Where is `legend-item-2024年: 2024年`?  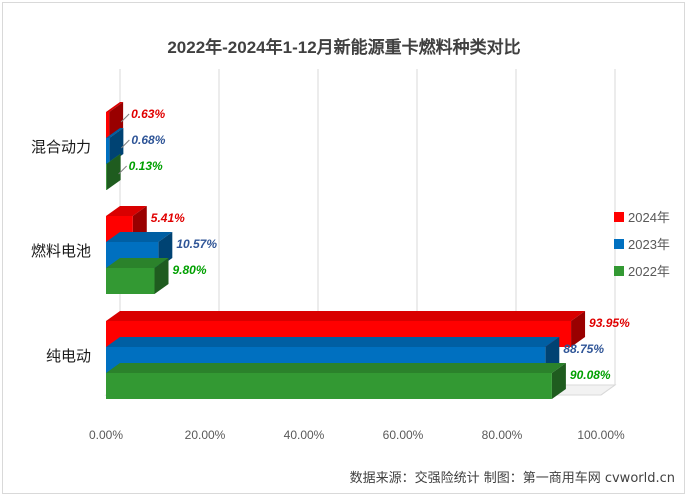 legend-item-2024年: 2024年 is located at coordinates (642, 217).